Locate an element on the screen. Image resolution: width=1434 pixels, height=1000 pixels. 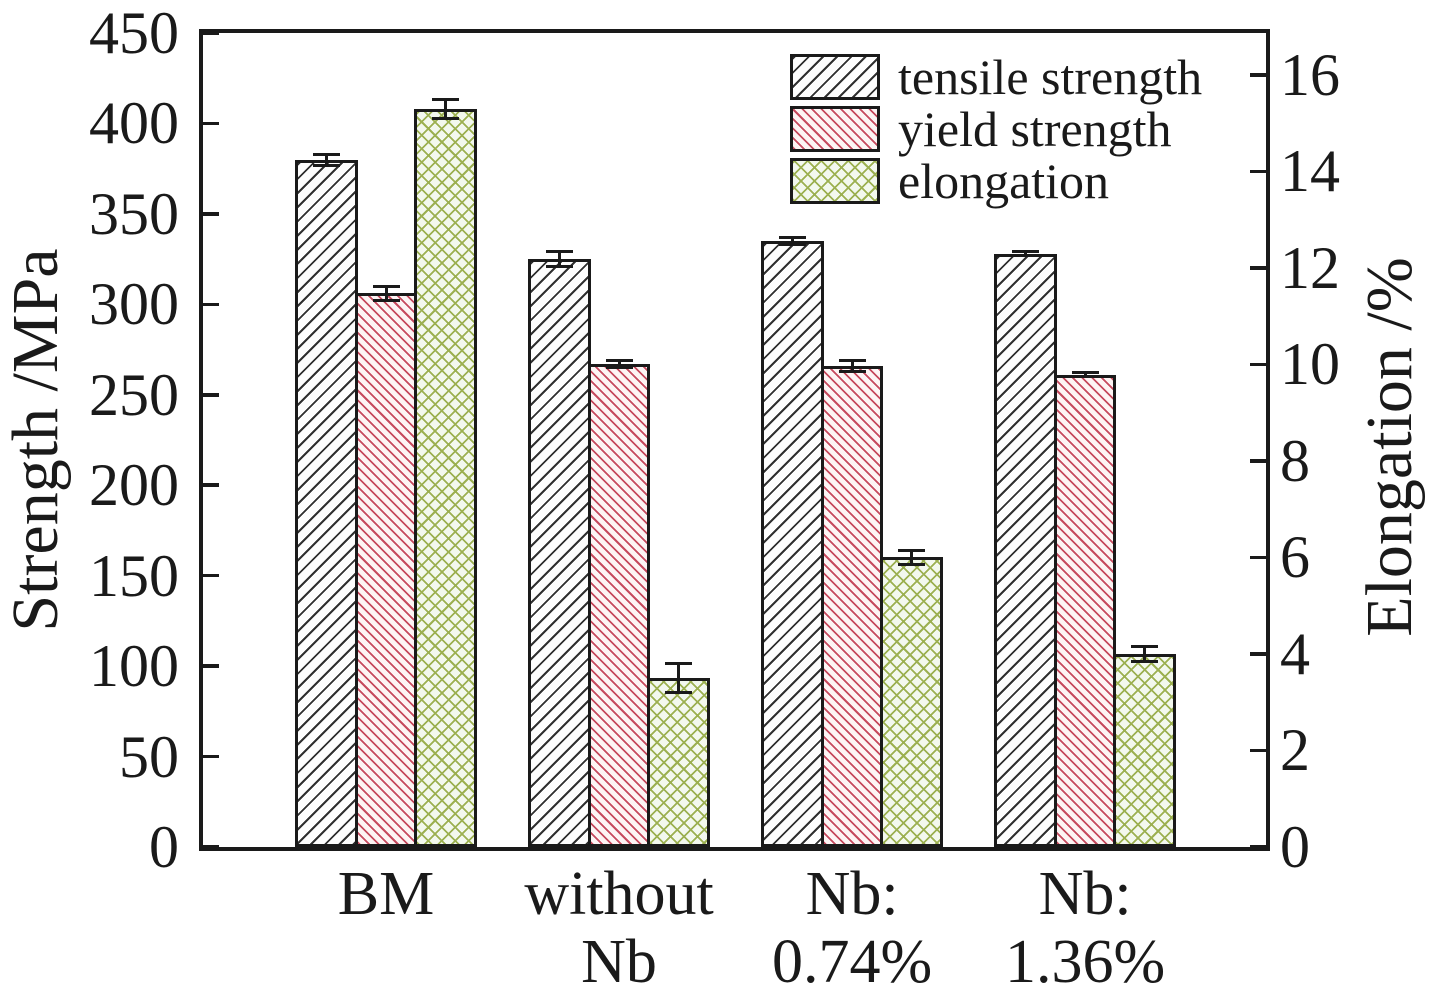
left-axis-tick-label: 450 is located at coordinates (134, 33).